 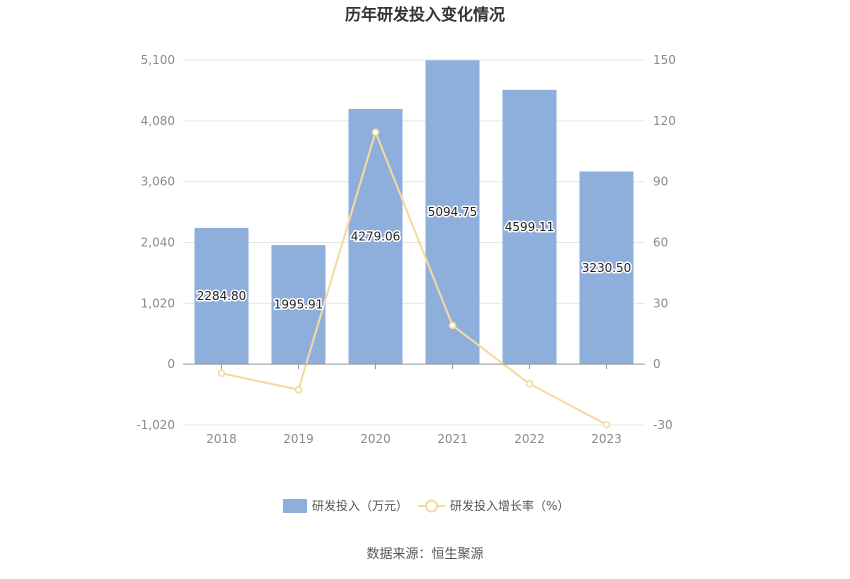 I want to click on x-tick-label: 2021, so click(x=452, y=439).